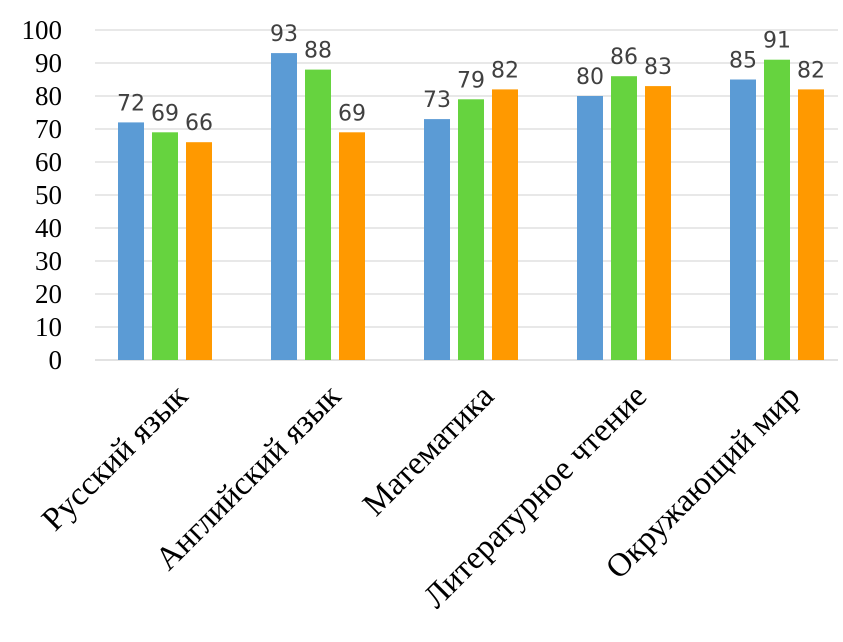 The width and height of the screenshot is (843, 642). What do you see at coordinates (590, 77) in the screenshot?
I see `data-label: 80` at bounding box center [590, 77].